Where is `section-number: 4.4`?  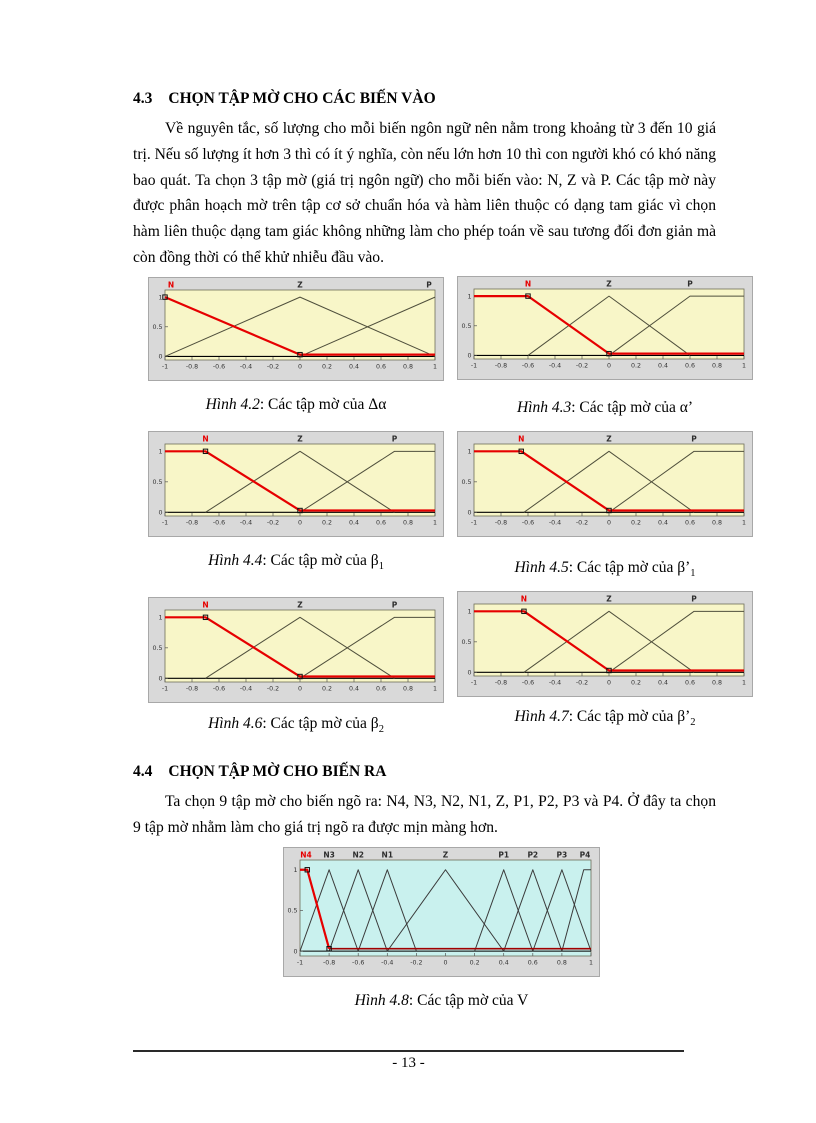 section-number: 4.4 is located at coordinates (143, 771).